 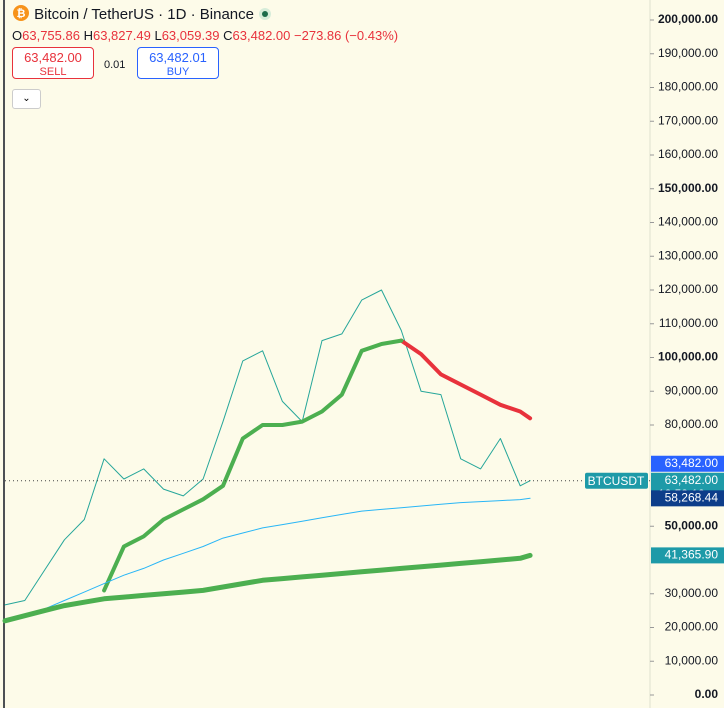 I want to click on ohlc-value: 63,827.49, so click(x=121, y=35).